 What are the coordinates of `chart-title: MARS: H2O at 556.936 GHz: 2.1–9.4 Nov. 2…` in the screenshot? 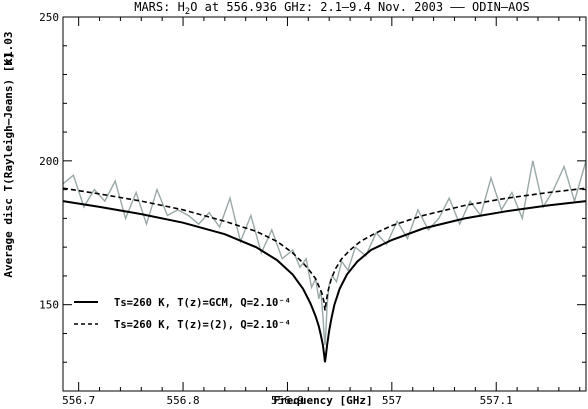 It's located at (332, 8).